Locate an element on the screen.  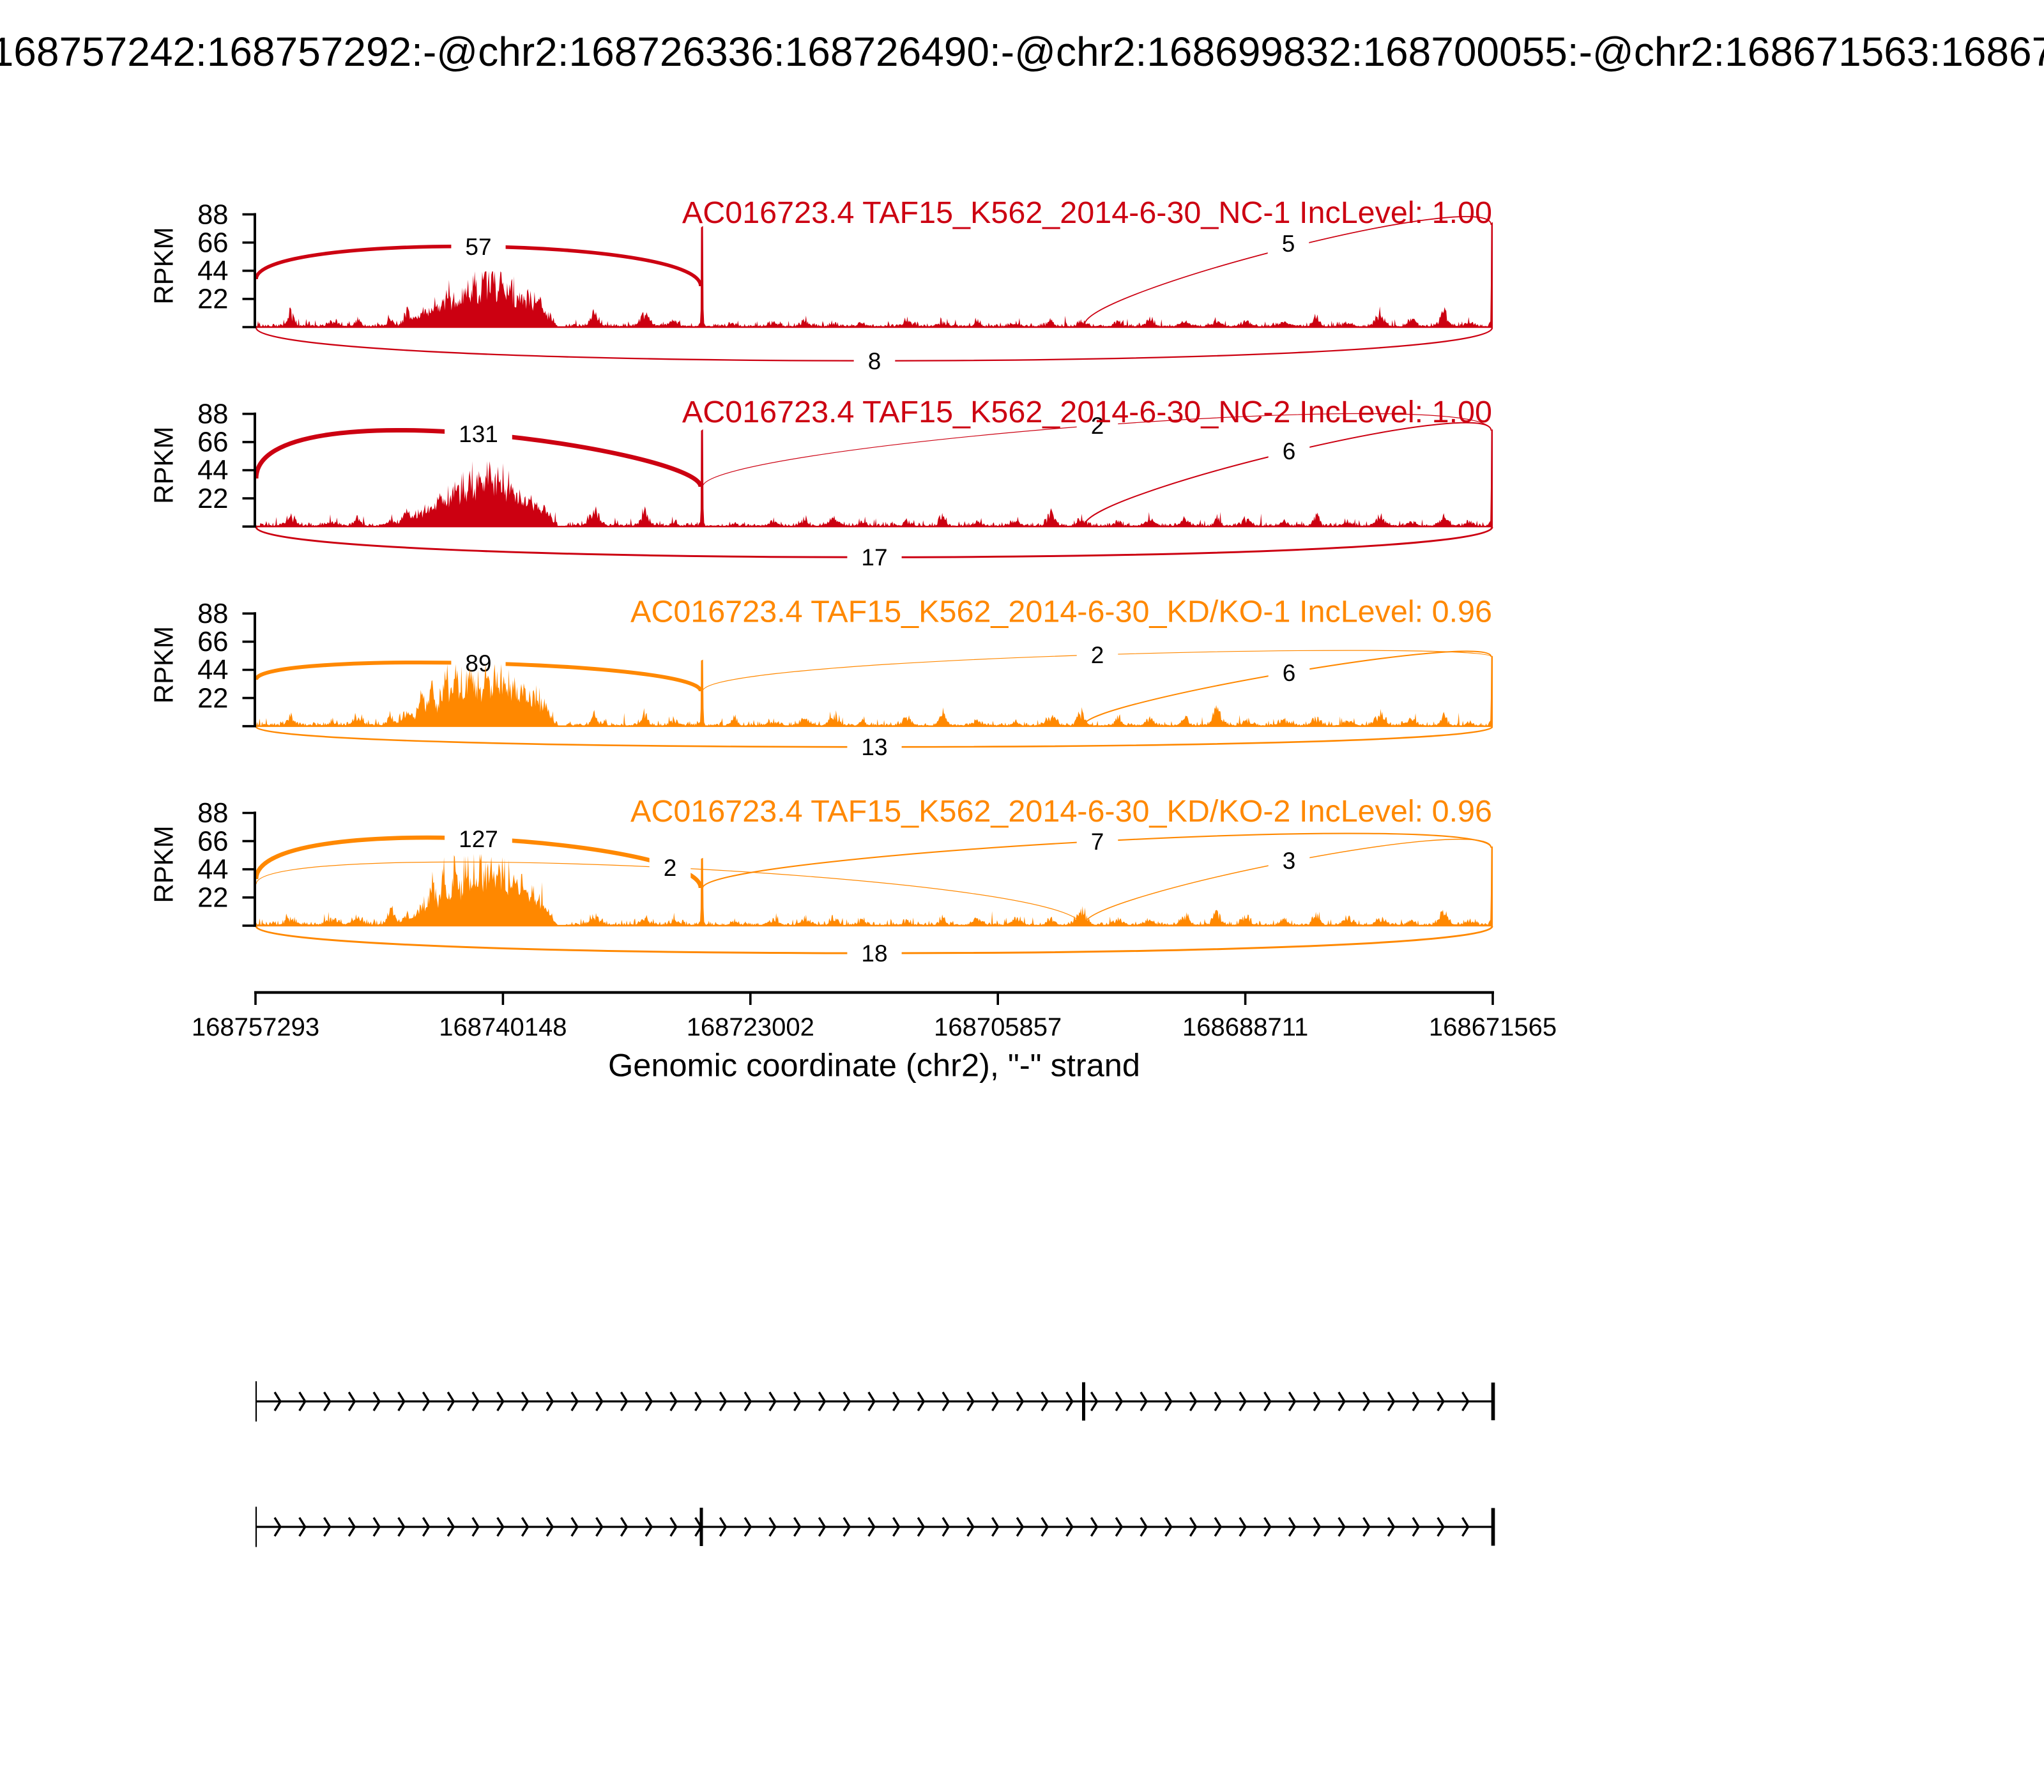
svg-text: 131 is located at coordinates (478, 434).